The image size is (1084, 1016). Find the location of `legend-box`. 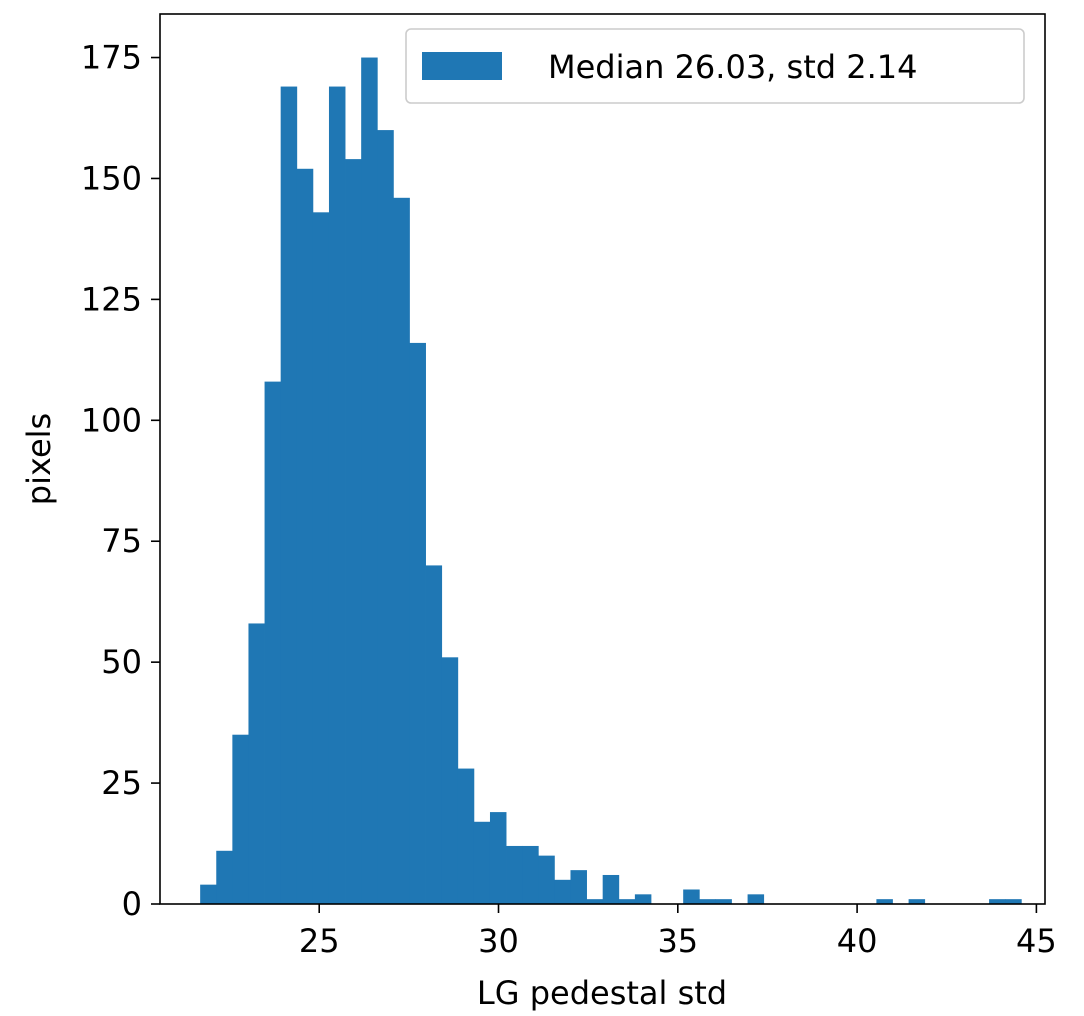

legend-box is located at coordinates (715, 66).